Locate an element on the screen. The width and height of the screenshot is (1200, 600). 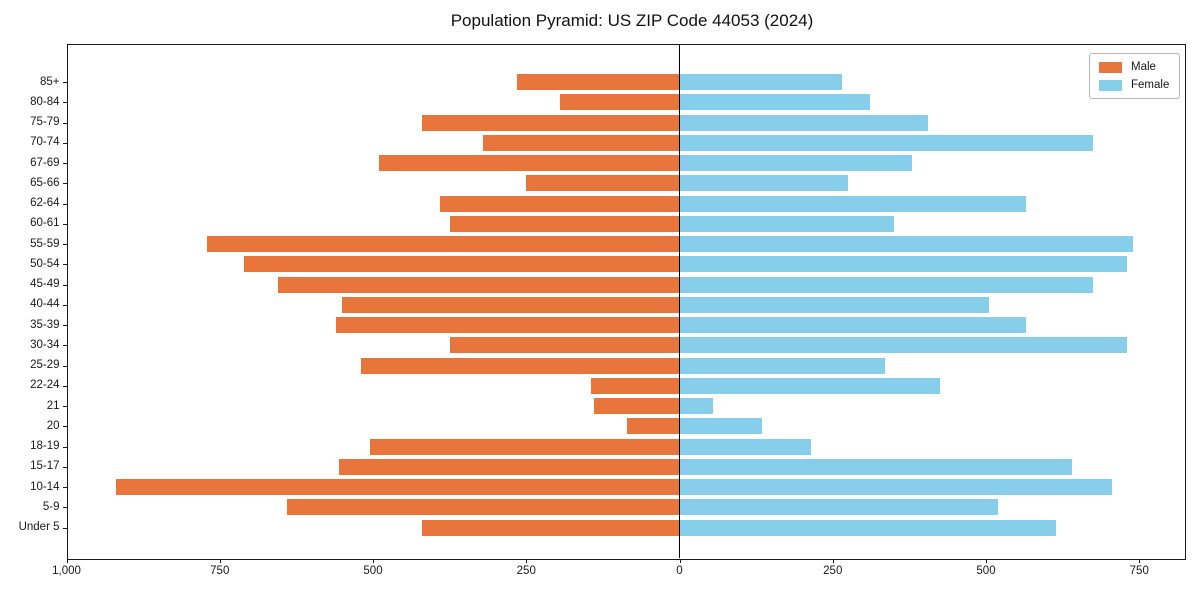
y-tick-label-15-17: 15-17 is located at coordinates (45, 466).